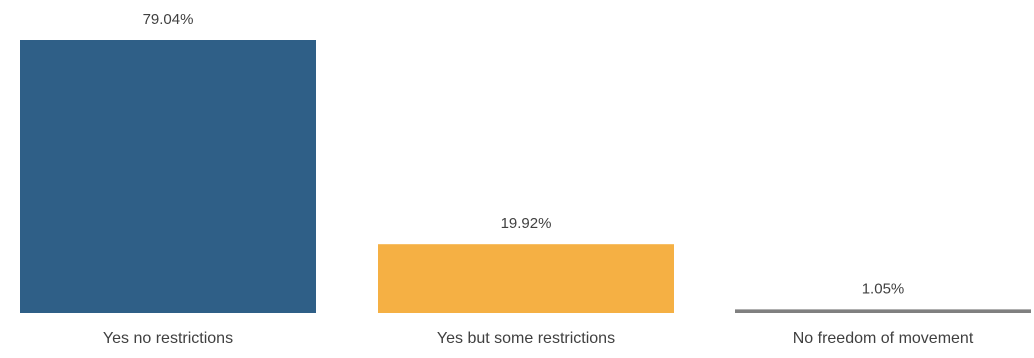 This screenshot has width=1034, height=358. What do you see at coordinates (883, 288) in the screenshot?
I see `data-label-3: 1.05%` at bounding box center [883, 288].